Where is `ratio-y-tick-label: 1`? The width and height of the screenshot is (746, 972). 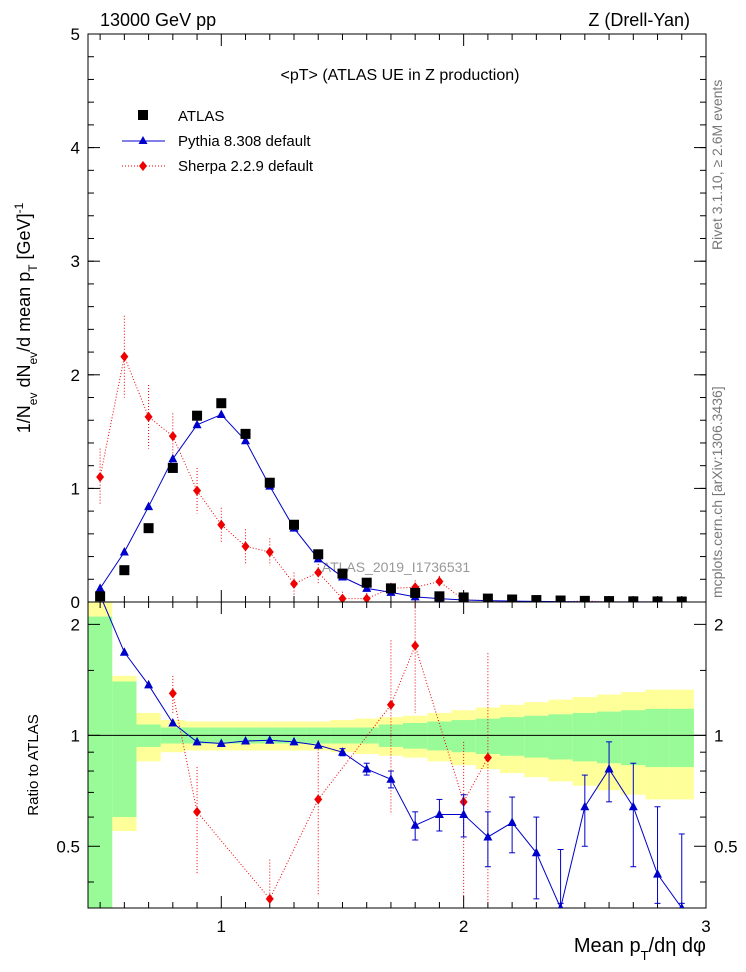 ratio-y-tick-label: 1 is located at coordinates (75, 735).